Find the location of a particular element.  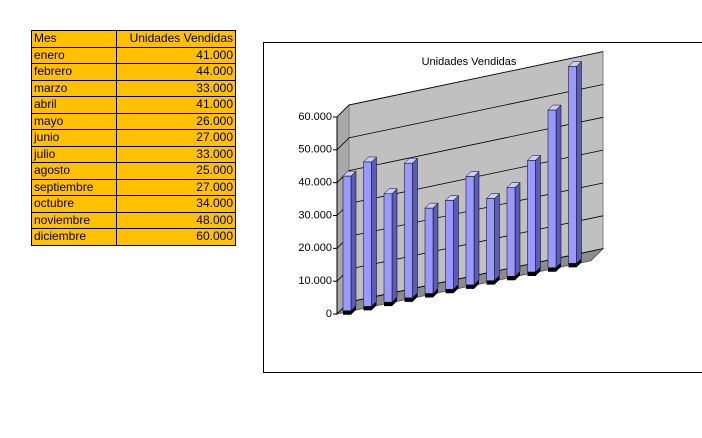

y-tick-label: 10.000 is located at coordinates (315, 281).